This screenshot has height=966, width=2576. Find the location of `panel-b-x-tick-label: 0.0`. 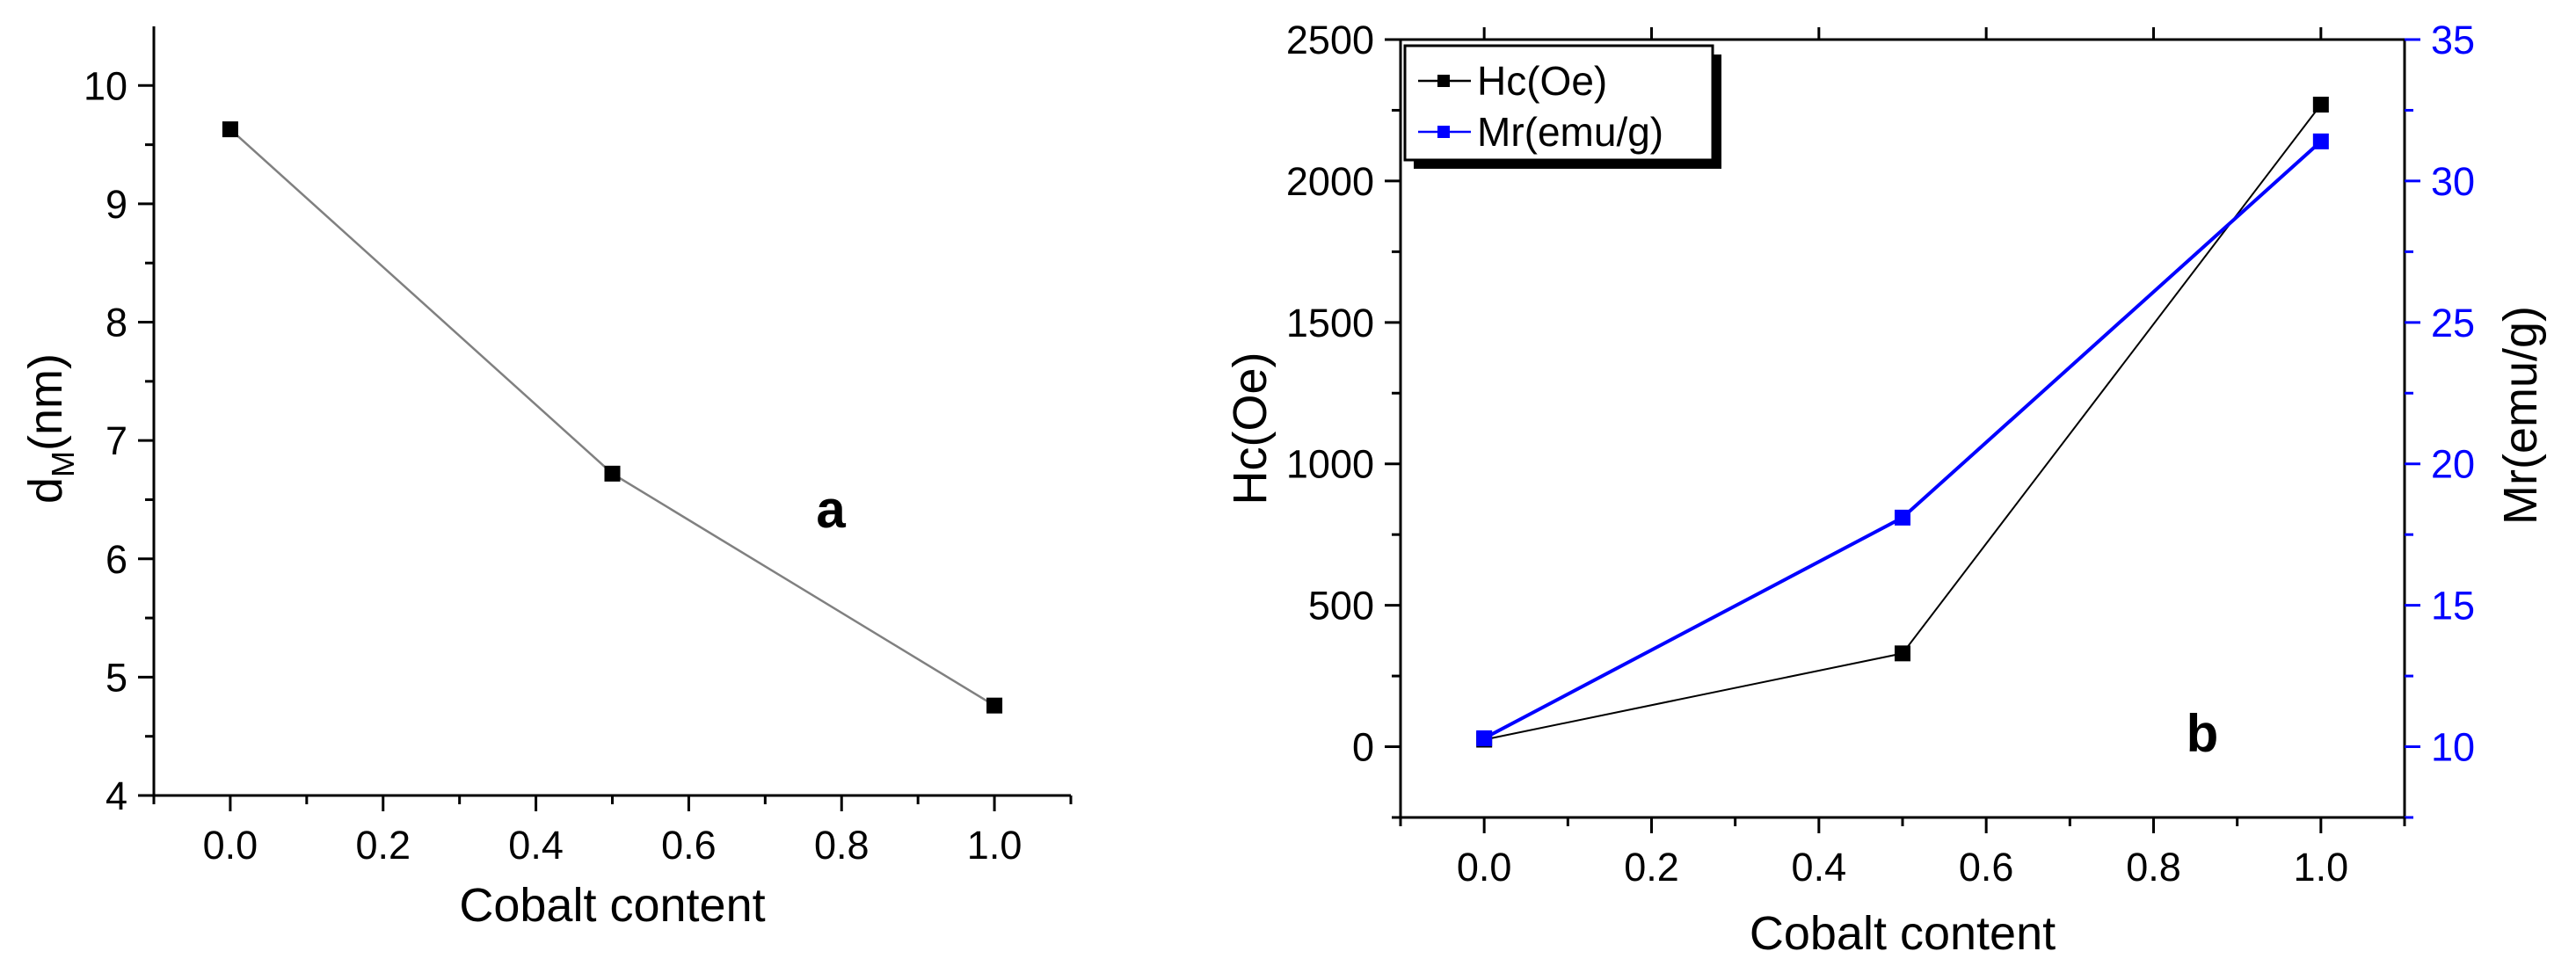

panel-b-x-tick-label: 0.0 is located at coordinates (1484, 867).